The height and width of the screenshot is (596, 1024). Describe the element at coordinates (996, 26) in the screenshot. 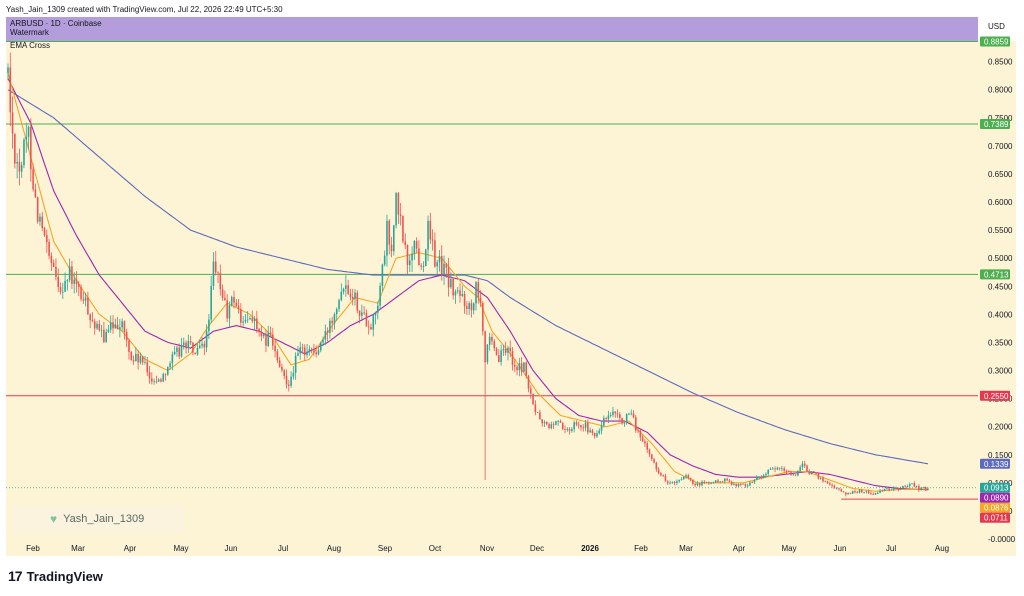

I see `currency-label: USD` at that location.